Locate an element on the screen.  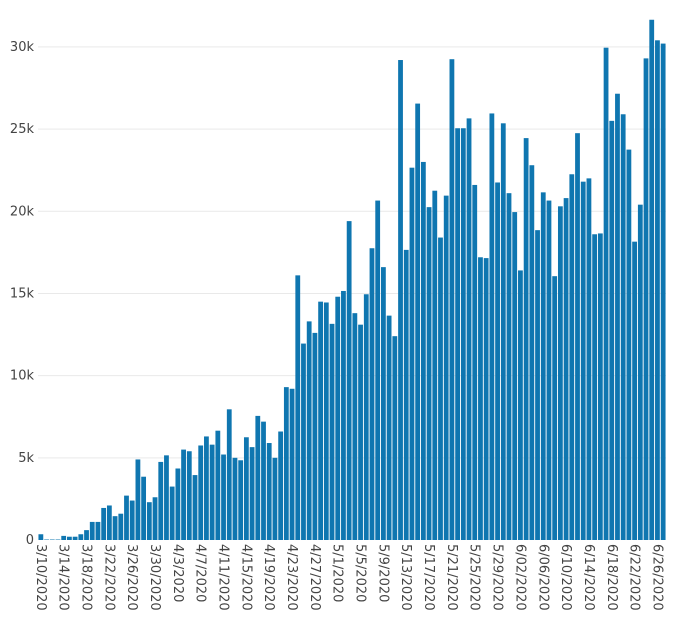
x-tick-label: 5/9/2020 is located at coordinates (382, 573).